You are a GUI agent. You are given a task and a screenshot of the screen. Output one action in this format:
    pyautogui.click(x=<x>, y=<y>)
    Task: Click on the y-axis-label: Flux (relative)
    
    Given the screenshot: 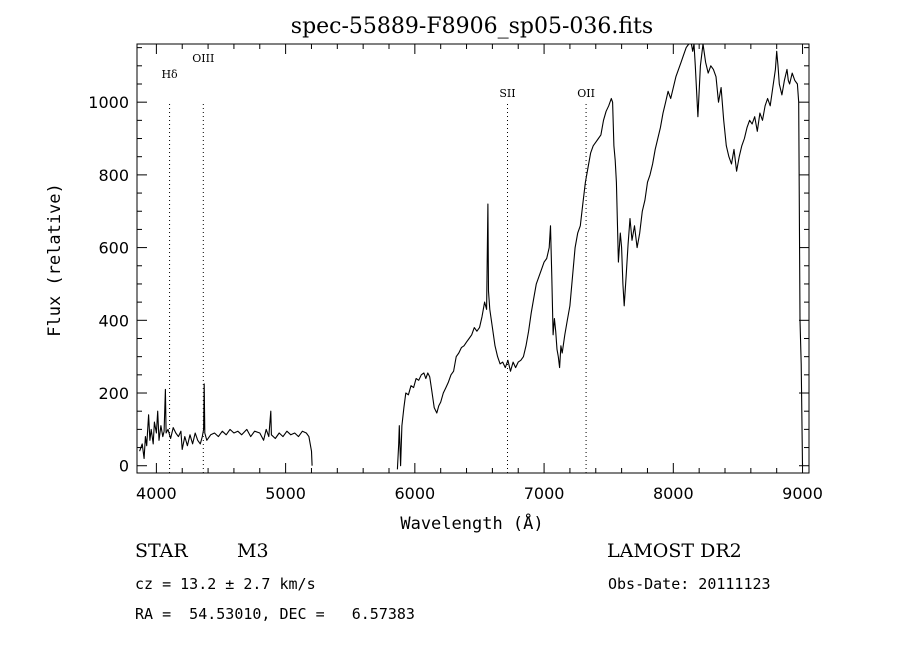 What is the action you would take?
    pyautogui.click(x=55, y=260)
    